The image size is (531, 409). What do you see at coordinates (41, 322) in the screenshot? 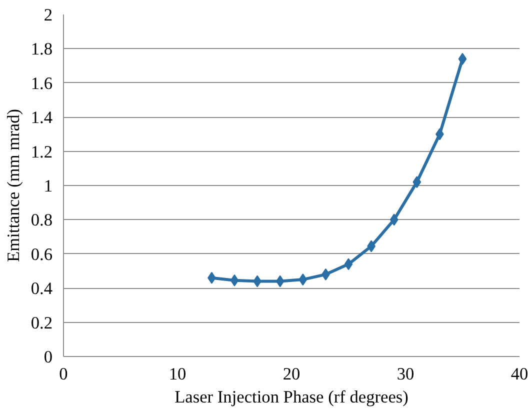
I see `y-tick-label: 0.2` at bounding box center [41, 322].